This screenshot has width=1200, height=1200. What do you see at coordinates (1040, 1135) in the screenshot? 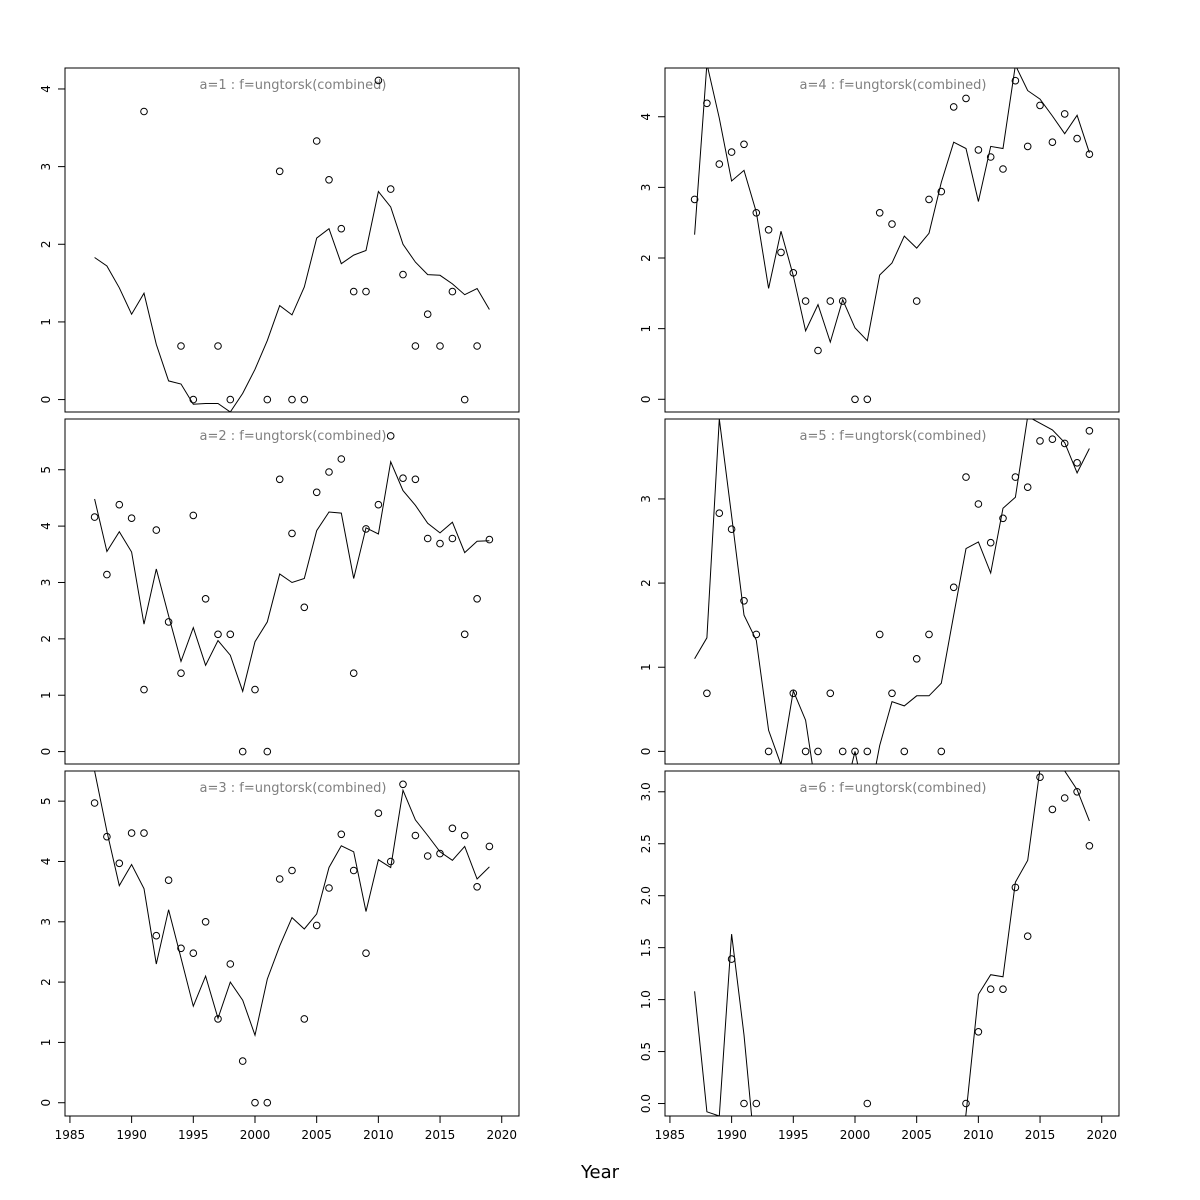
I see `x-tick-label: 2015` at bounding box center [1040, 1135].